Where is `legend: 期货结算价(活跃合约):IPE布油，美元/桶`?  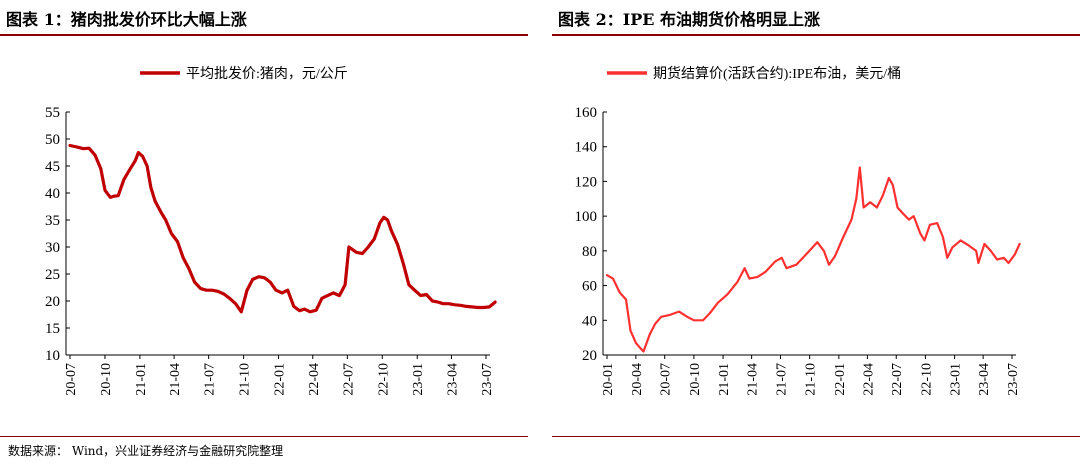
legend: 期货结算价(活跃合约):IPE布油，美元/桶 is located at coordinates (754, 73).